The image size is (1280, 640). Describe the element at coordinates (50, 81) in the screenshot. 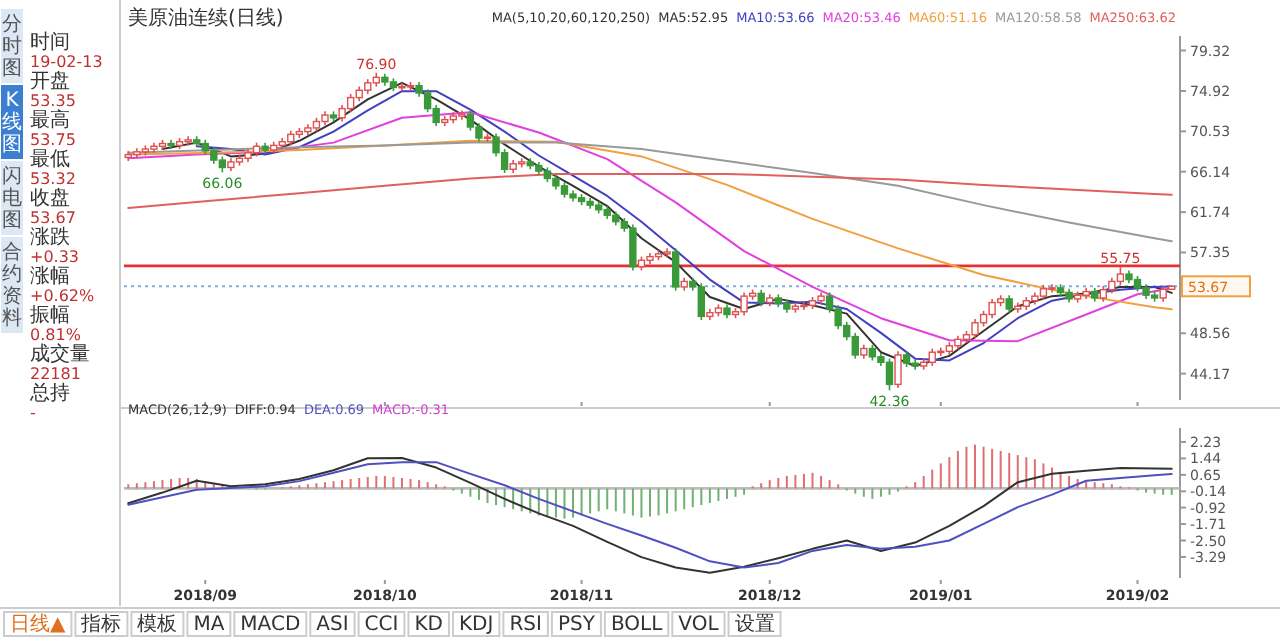

I see `text: 开盘` at that location.